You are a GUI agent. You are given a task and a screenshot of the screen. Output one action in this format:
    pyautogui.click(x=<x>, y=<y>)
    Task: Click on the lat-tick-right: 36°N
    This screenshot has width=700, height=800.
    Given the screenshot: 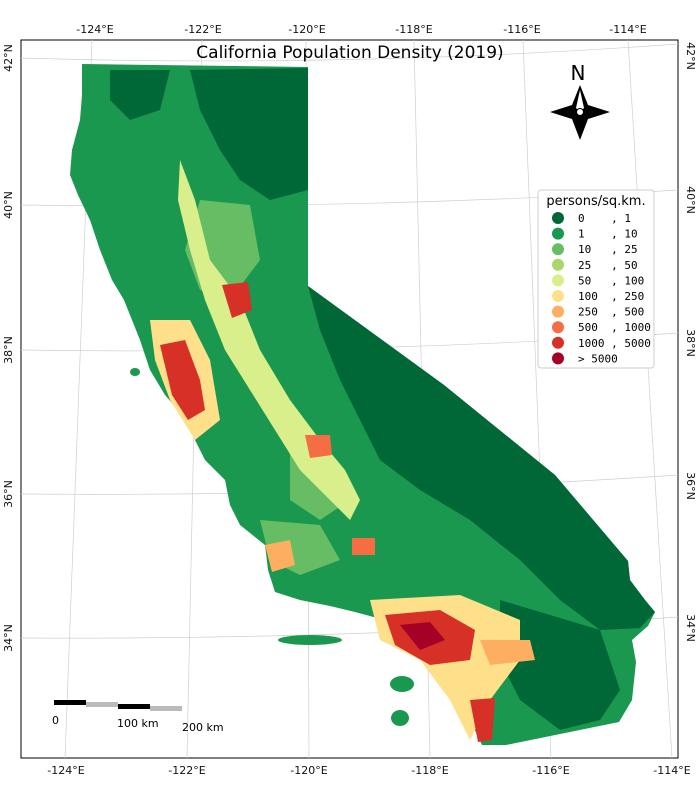 What is the action you would take?
    pyautogui.click(x=690, y=486)
    